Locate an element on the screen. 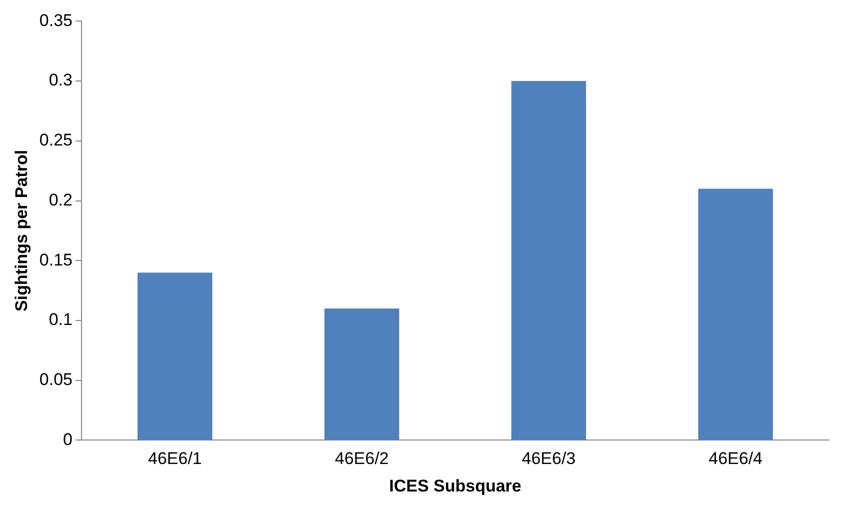 This screenshot has width=845, height=509. y-tick-label: 0.25 is located at coordinates (55, 140).